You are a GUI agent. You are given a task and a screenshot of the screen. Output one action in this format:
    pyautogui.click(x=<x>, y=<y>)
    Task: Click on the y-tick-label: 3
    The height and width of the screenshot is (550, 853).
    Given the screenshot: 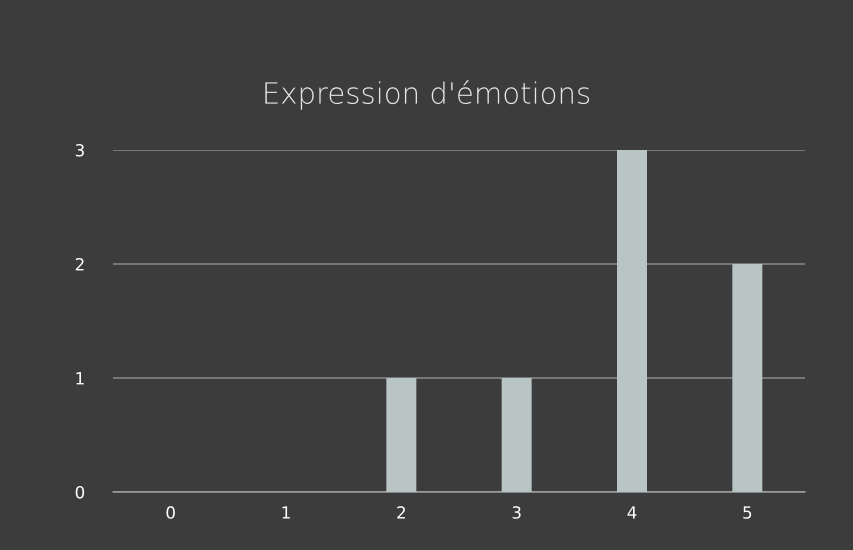 What is the action you would take?
    pyautogui.click(x=80, y=150)
    